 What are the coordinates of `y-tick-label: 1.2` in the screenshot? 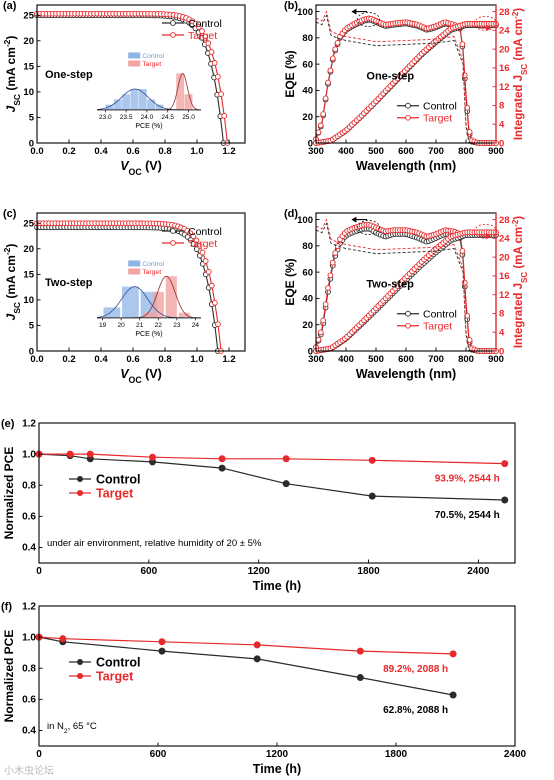 It's located at (29, 423).